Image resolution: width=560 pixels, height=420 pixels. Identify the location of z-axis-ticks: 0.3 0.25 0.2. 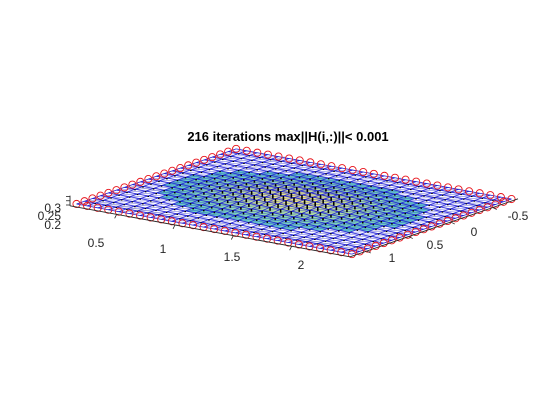
(50, 216).